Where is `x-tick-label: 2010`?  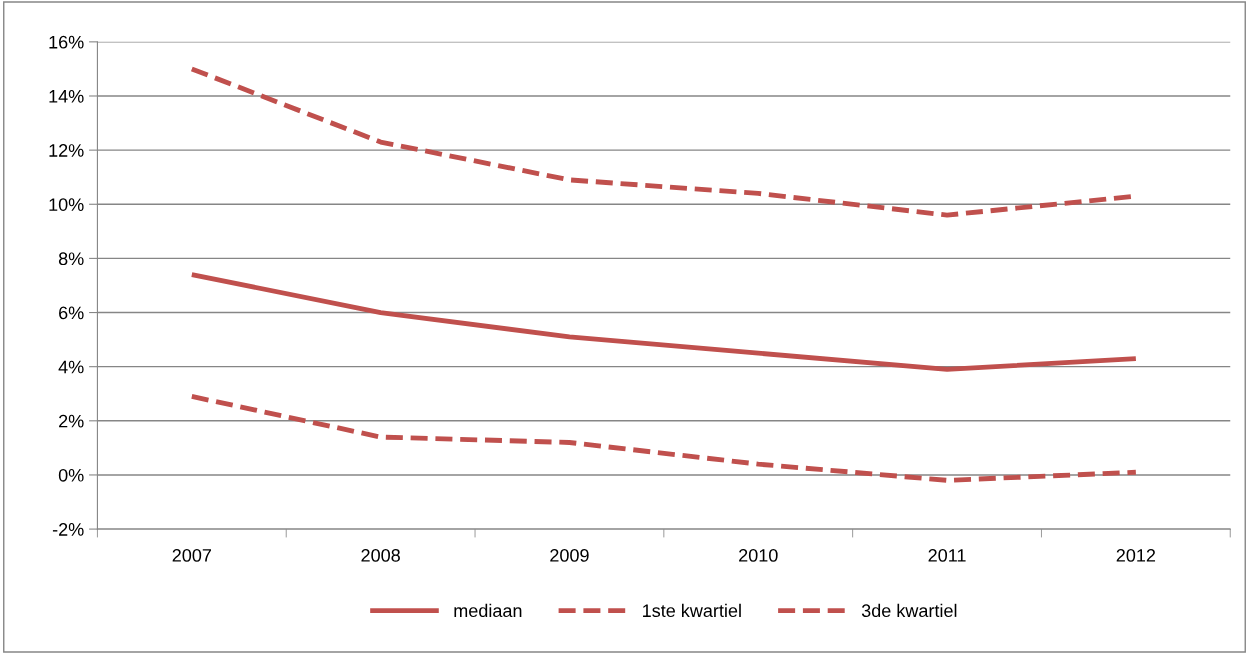
x-tick-label: 2010 is located at coordinates (758, 555).